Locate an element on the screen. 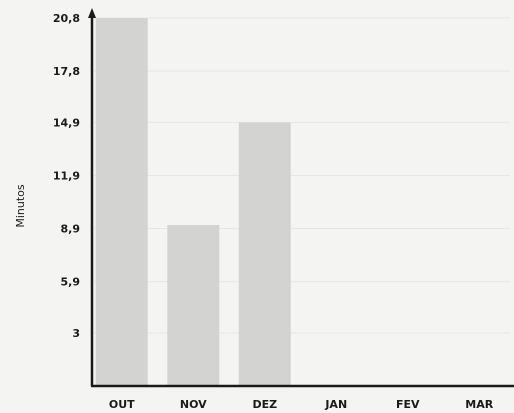 The image size is (514, 413). y-tick-label: 11,9 is located at coordinates (66, 175).